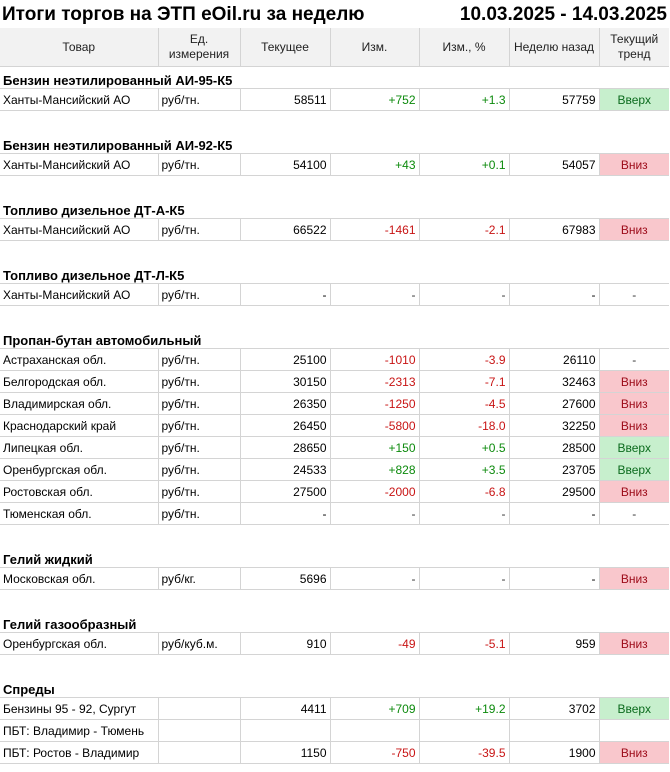 The image size is (670, 772). What do you see at coordinates (79, 403) in the screenshot?
I see `region-cell: Владимирская обл.` at bounding box center [79, 403].